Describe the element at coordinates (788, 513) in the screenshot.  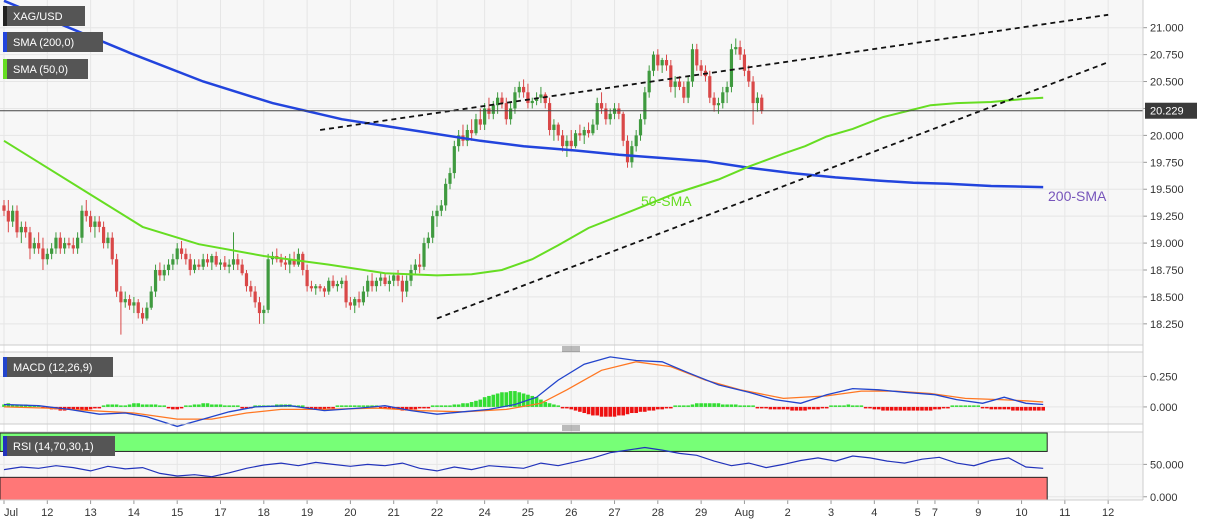
I see `x-tick-label: 2` at that location.